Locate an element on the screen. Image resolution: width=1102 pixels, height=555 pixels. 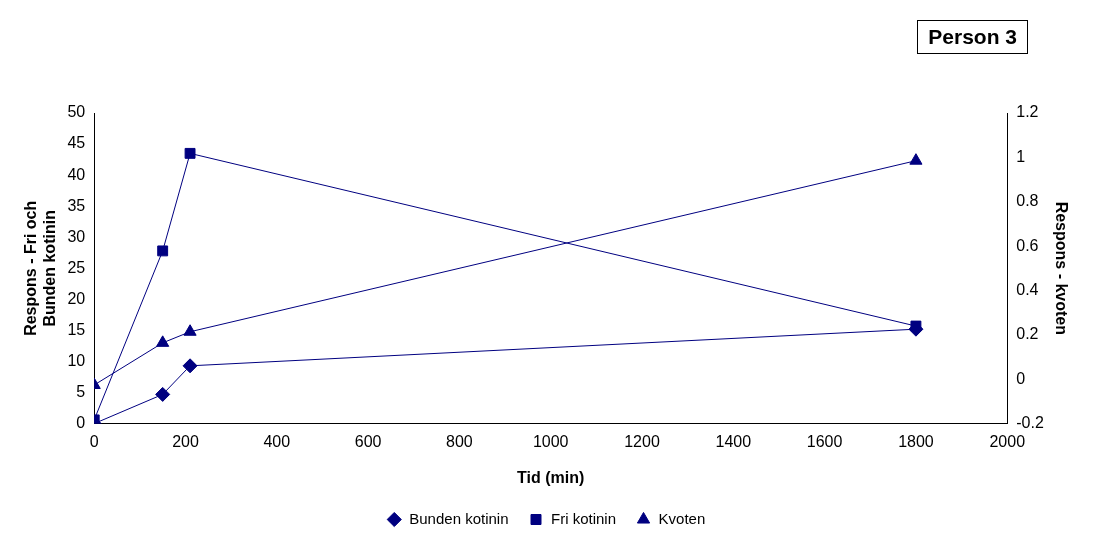
y2-tick-label: 0.2 is located at coordinates (1027, 334).